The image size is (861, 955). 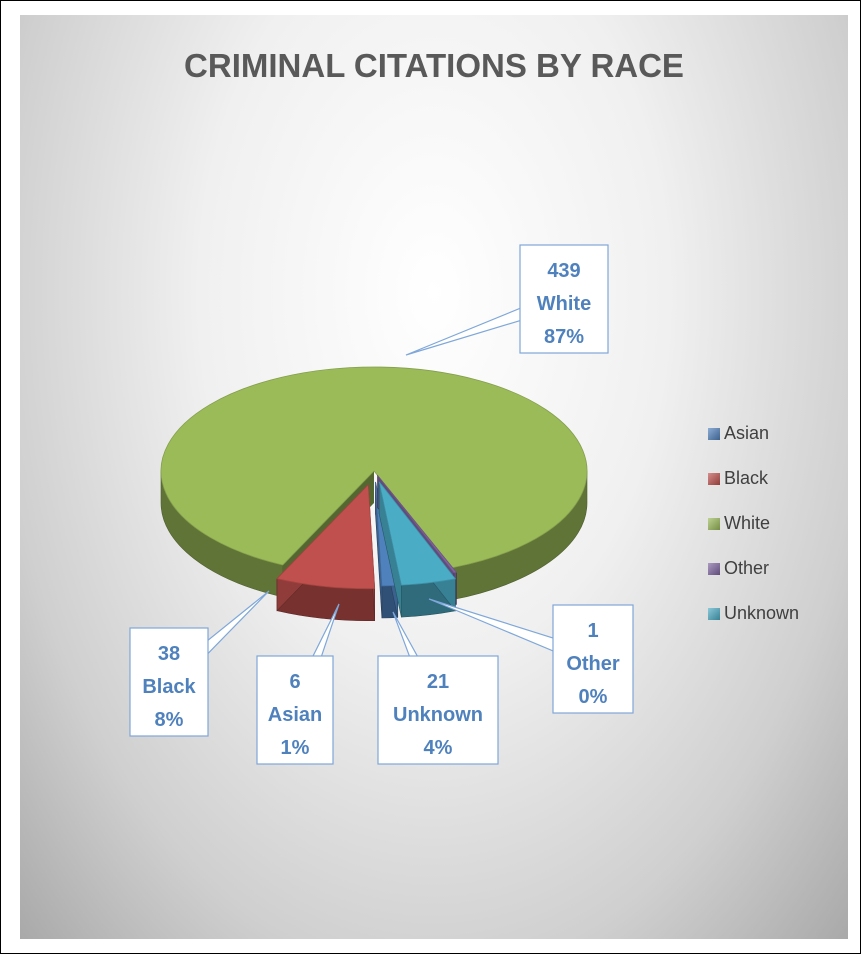 What do you see at coordinates (714, 478) in the screenshot?
I see `legend-swatch-black` at bounding box center [714, 478].